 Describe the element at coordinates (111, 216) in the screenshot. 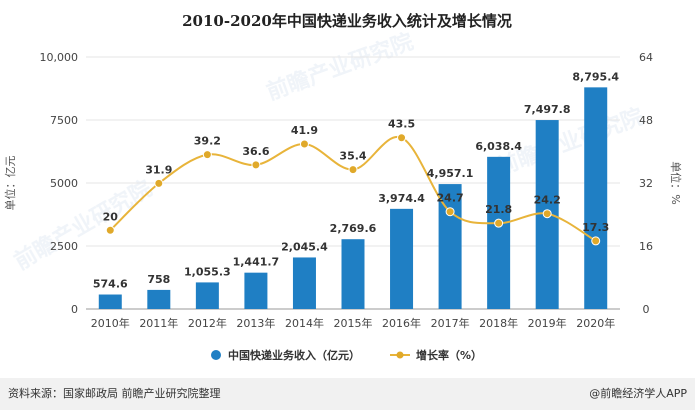

I see `line-value-label: 20` at that location.